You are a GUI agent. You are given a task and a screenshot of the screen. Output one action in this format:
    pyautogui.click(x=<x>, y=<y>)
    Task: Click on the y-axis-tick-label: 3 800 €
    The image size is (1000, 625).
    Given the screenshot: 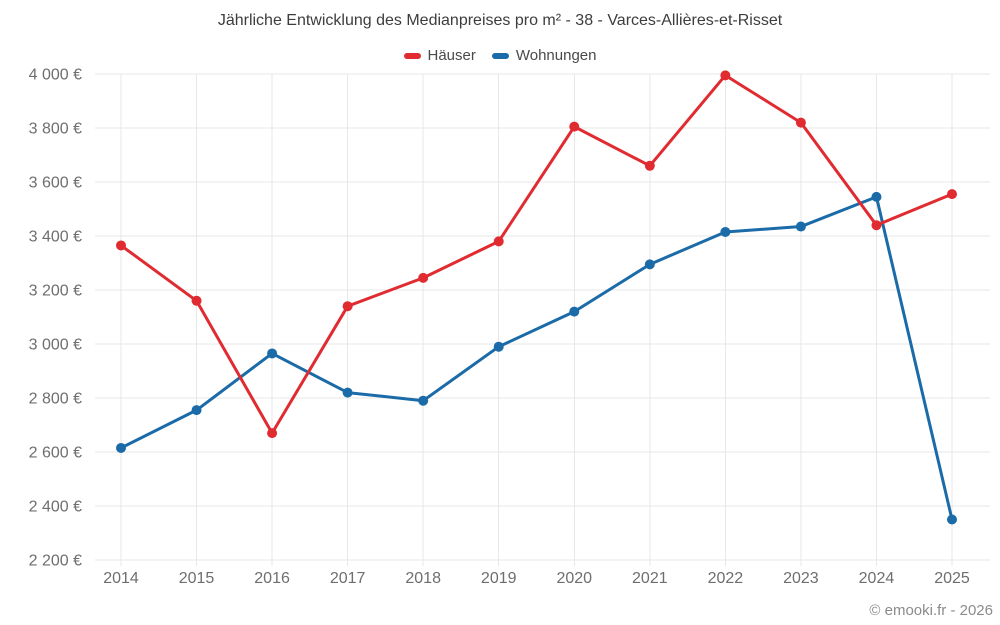 What is the action you would take?
    pyautogui.click(x=55, y=129)
    